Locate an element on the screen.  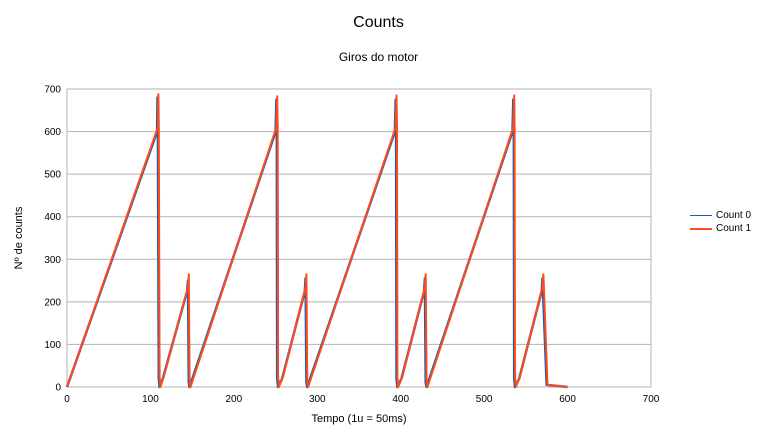
x-tick-label: 300 is located at coordinates (317, 399).